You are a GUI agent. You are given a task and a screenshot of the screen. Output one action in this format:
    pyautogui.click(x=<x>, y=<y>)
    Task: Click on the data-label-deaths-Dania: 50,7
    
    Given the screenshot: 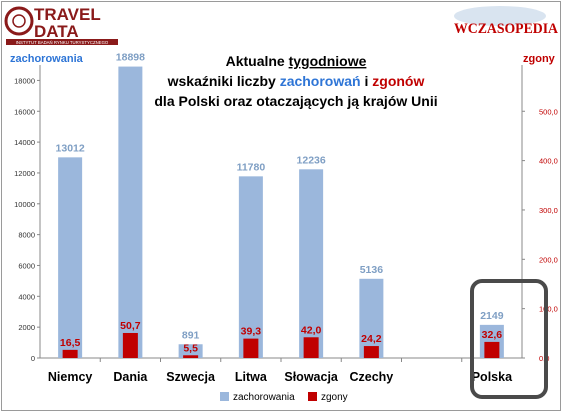 What is the action you would take?
    pyautogui.click(x=130, y=326)
    